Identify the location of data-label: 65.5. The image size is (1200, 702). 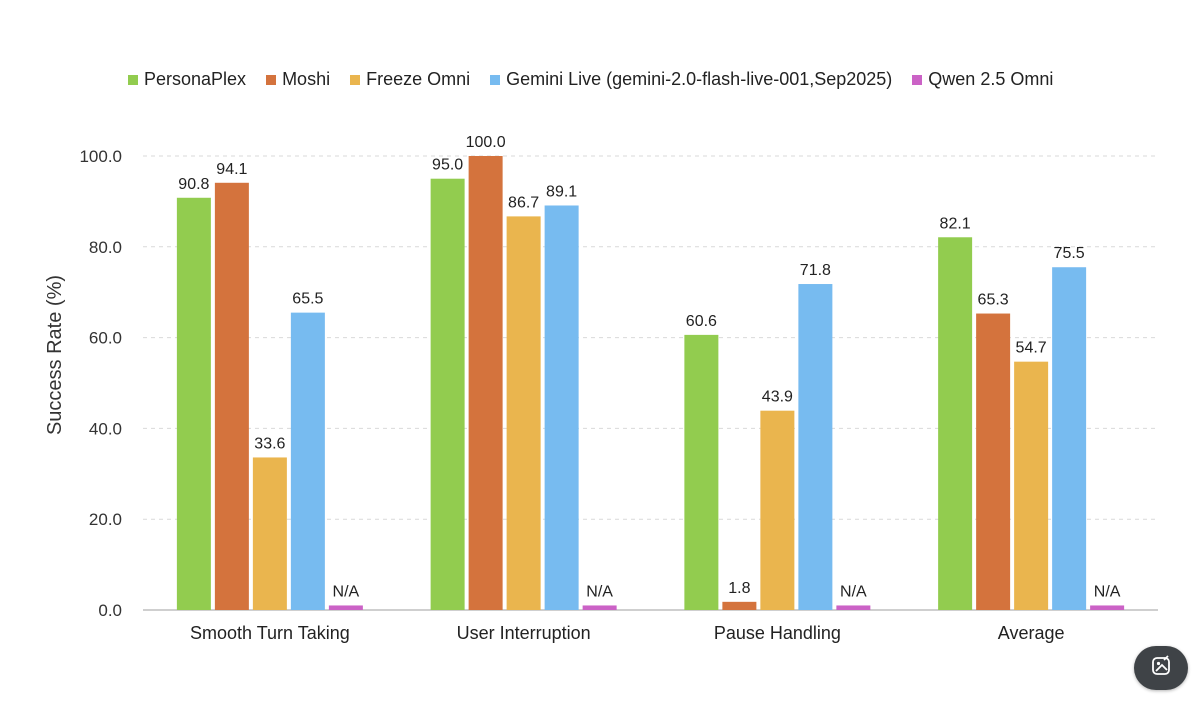
(307, 299).